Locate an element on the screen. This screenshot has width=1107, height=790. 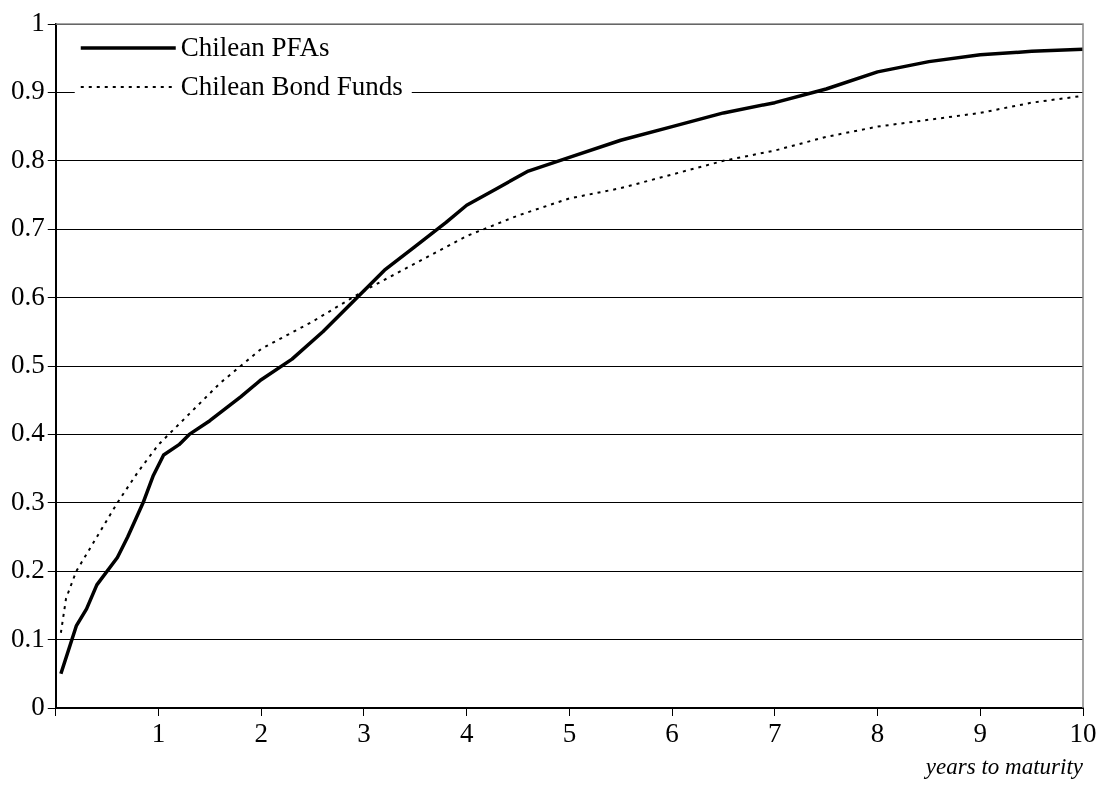
y-tick-label: 1 is located at coordinates (38, 22).